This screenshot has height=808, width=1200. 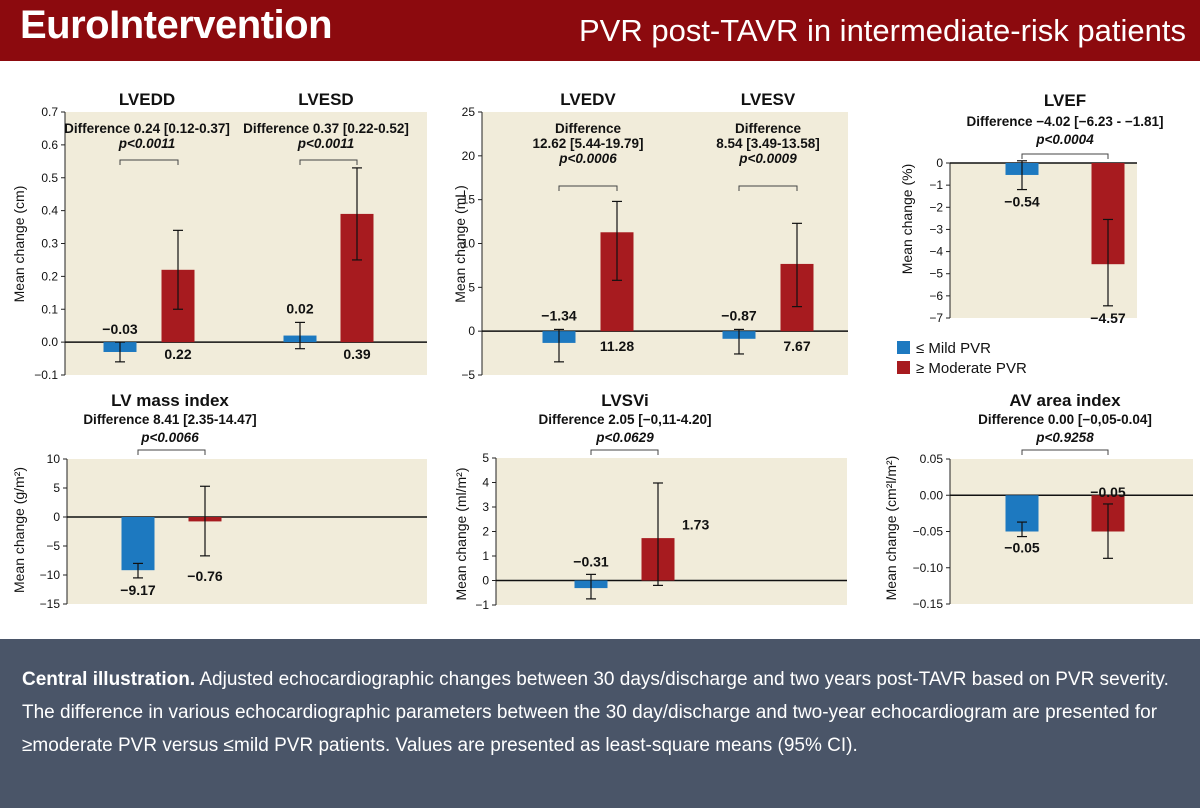 I want to click on chart-2-y-tick-label: 15, so click(x=469, y=200).